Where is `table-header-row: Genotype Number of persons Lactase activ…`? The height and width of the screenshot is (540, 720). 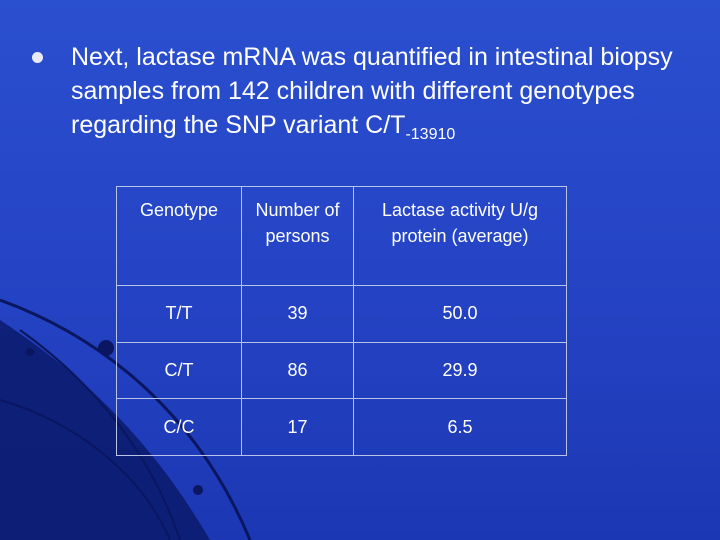 table-header-row: Genotype Number of persons Lactase activ… is located at coordinates (341, 236).